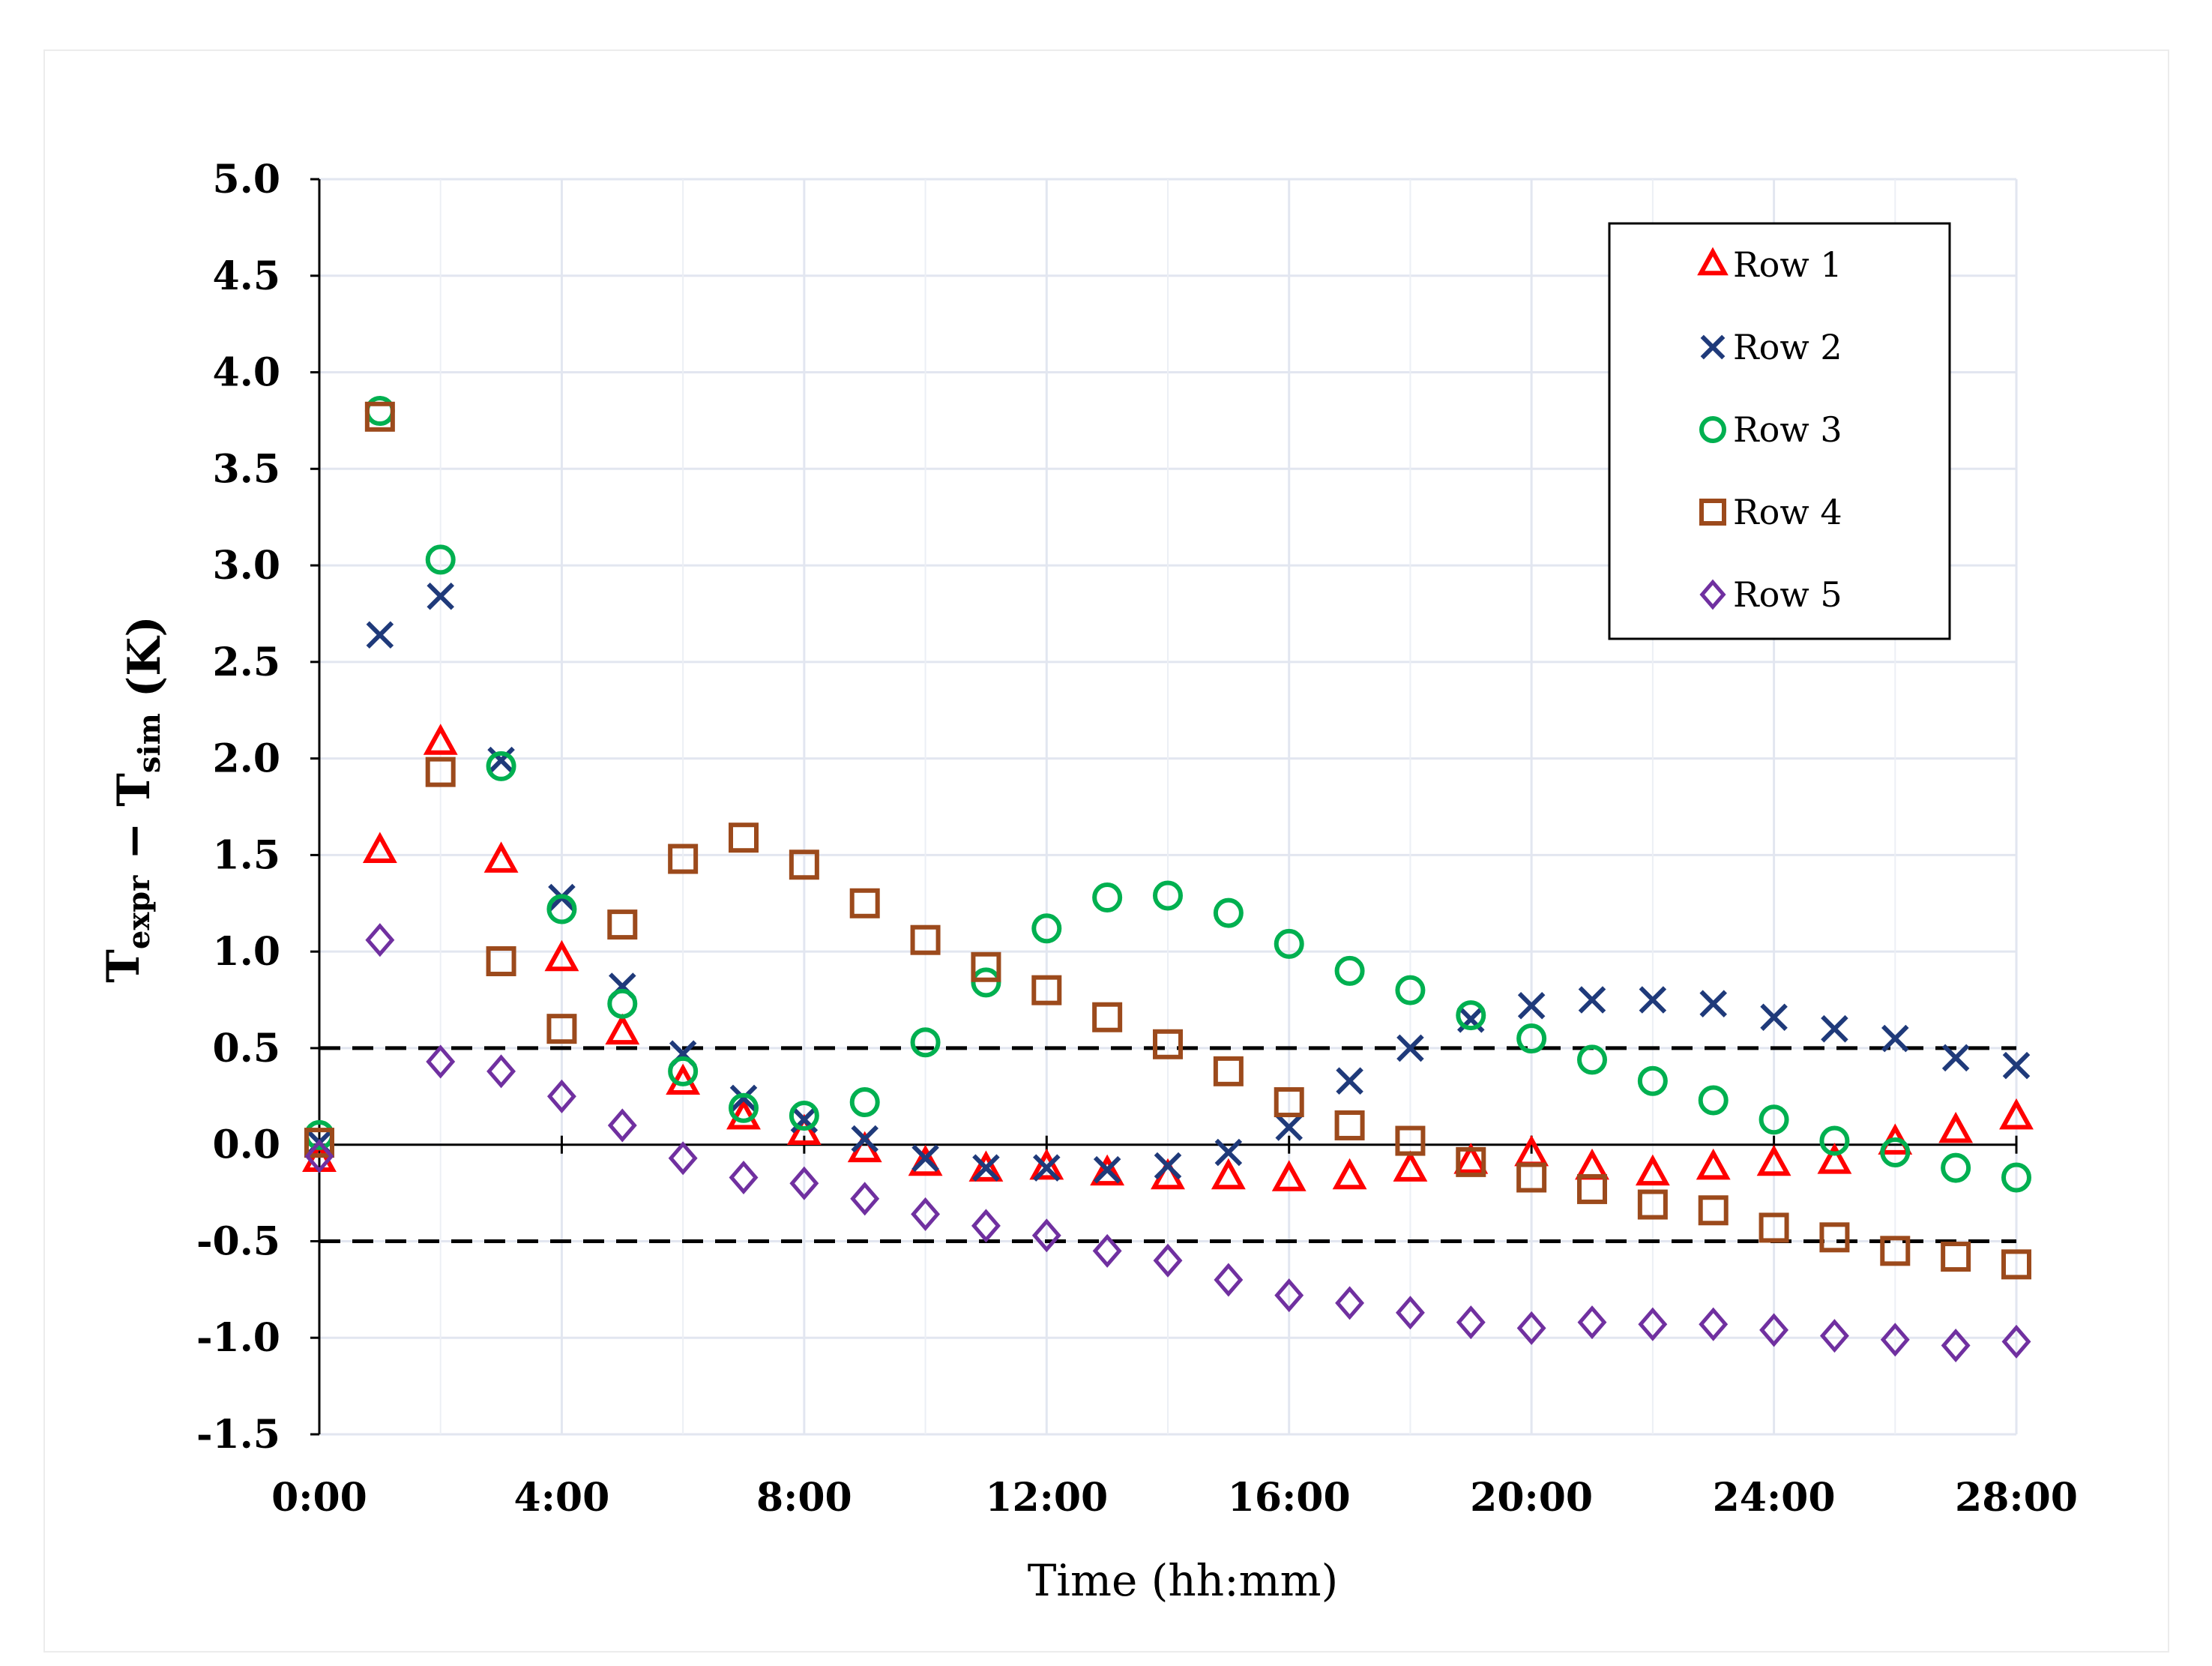 This screenshot has height=1666, width=2212. What do you see at coordinates (1771, 595) in the screenshot?
I see `legend-item: Row 5` at bounding box center [1771, 595].